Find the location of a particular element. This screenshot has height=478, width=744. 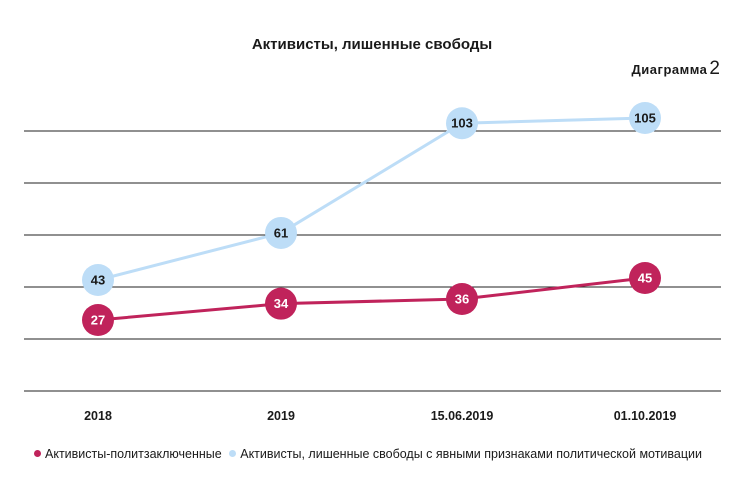

diagram-number: 2 is located at coordinates (714, 68).